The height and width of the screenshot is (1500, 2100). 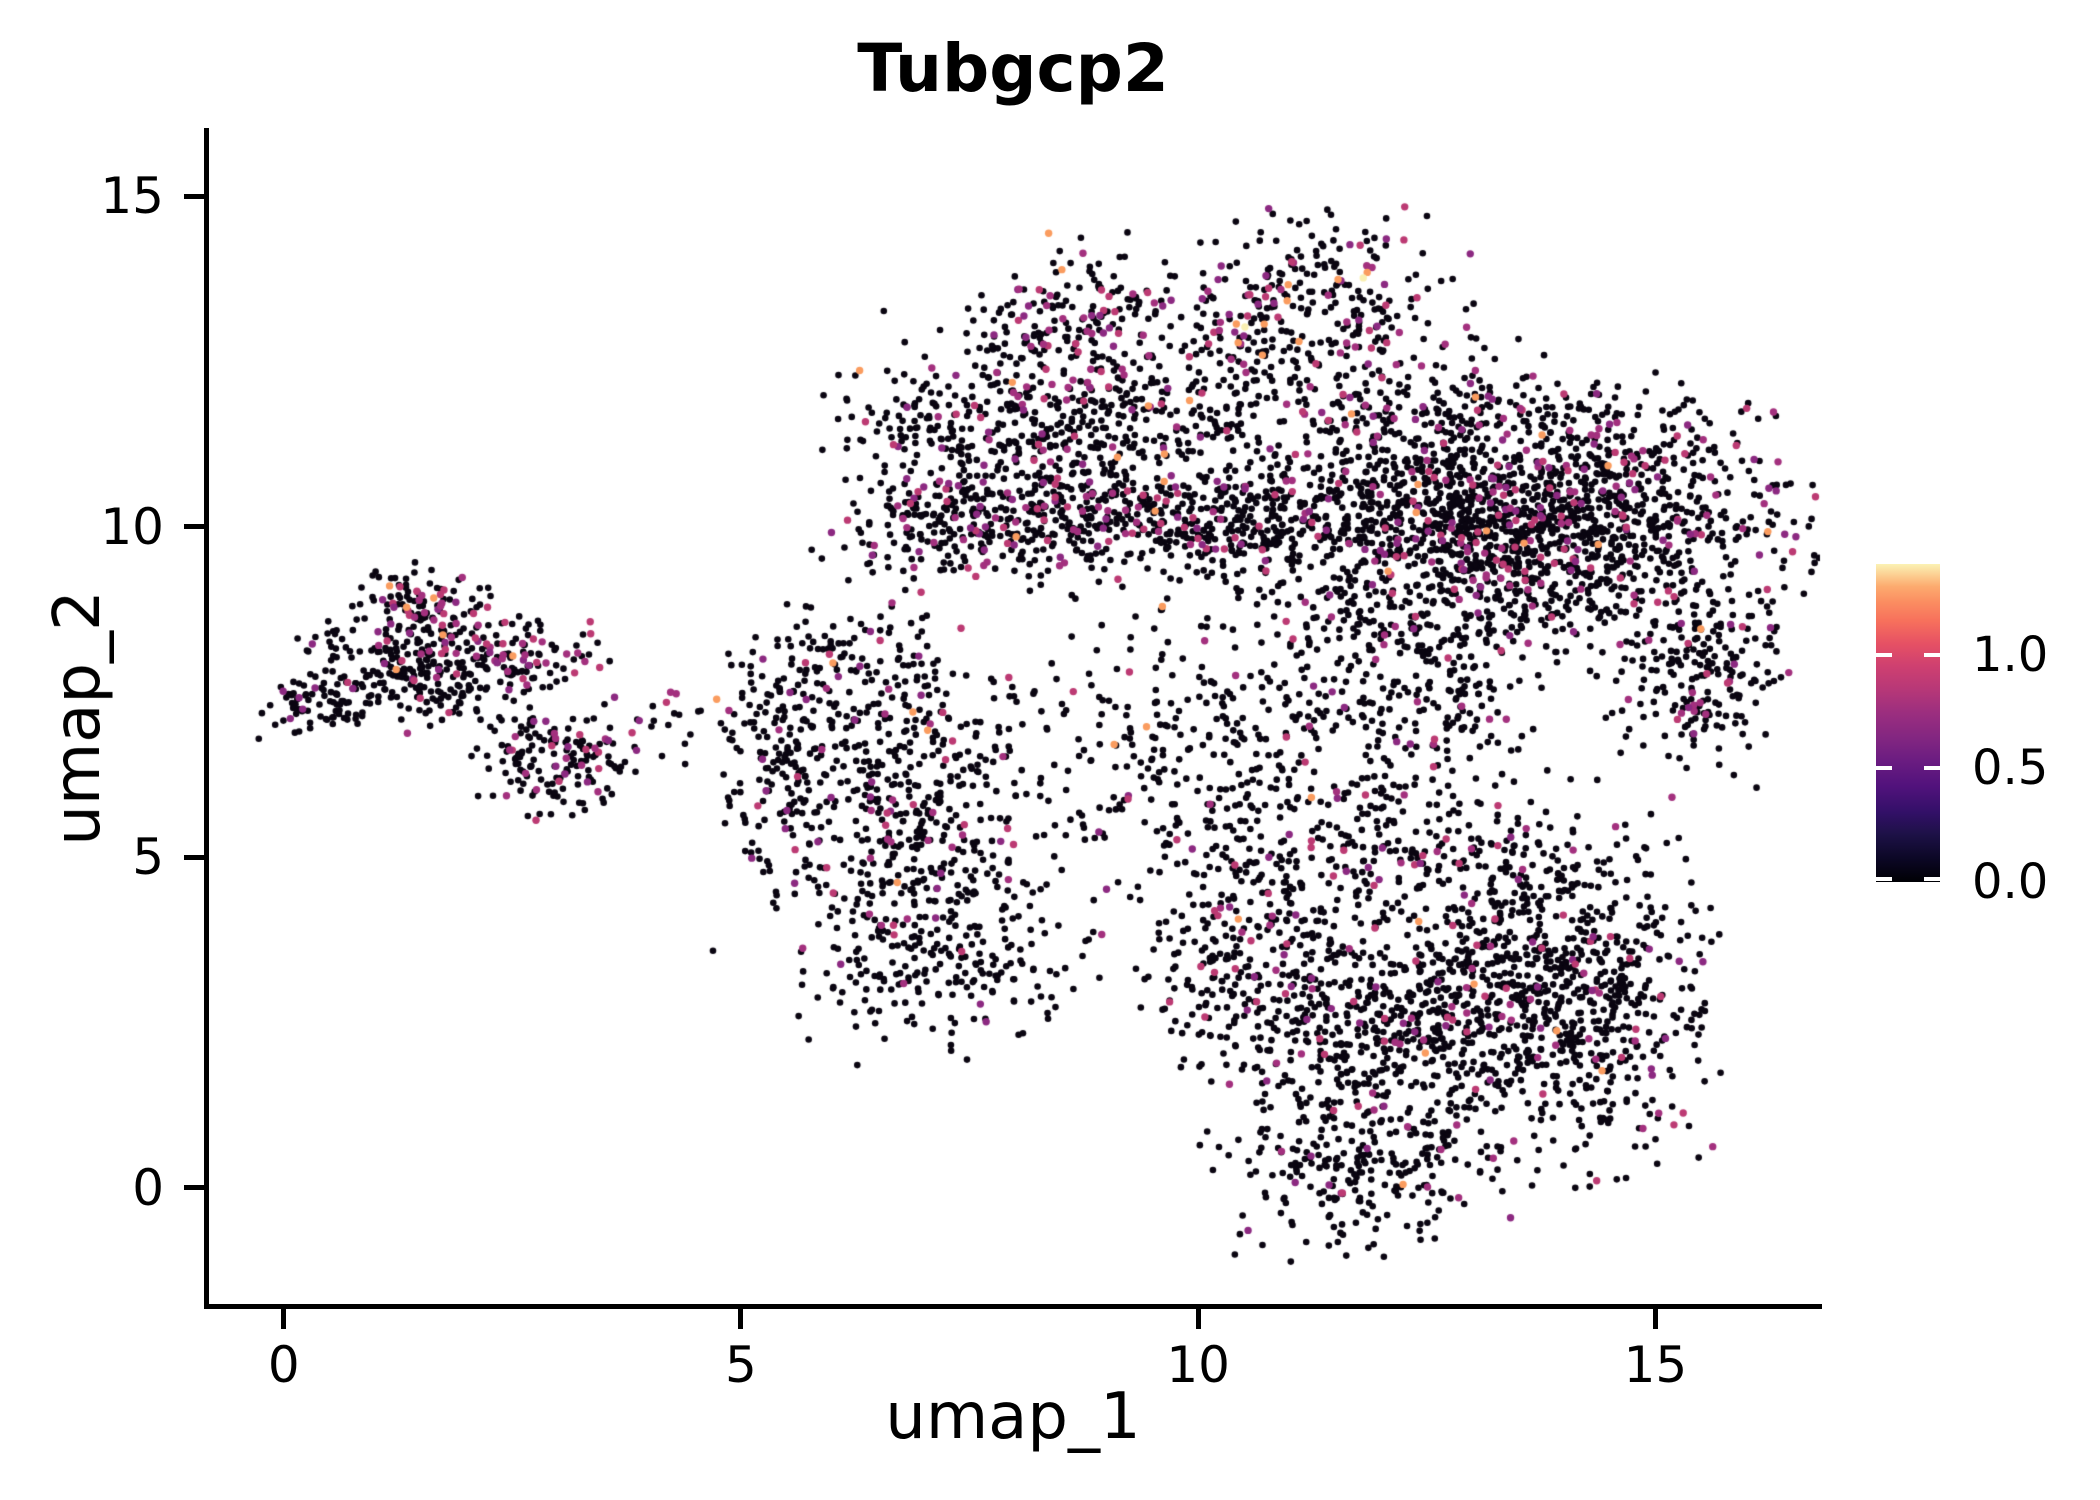 I want to click on x-tick-label: 10, so click(x=1198, y=1365).